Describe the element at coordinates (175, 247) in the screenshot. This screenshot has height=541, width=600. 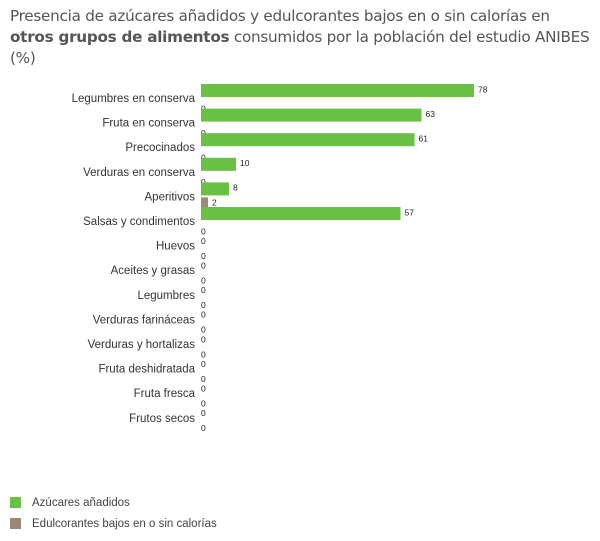
I see `category-label-huevos: Huevos` at that location.